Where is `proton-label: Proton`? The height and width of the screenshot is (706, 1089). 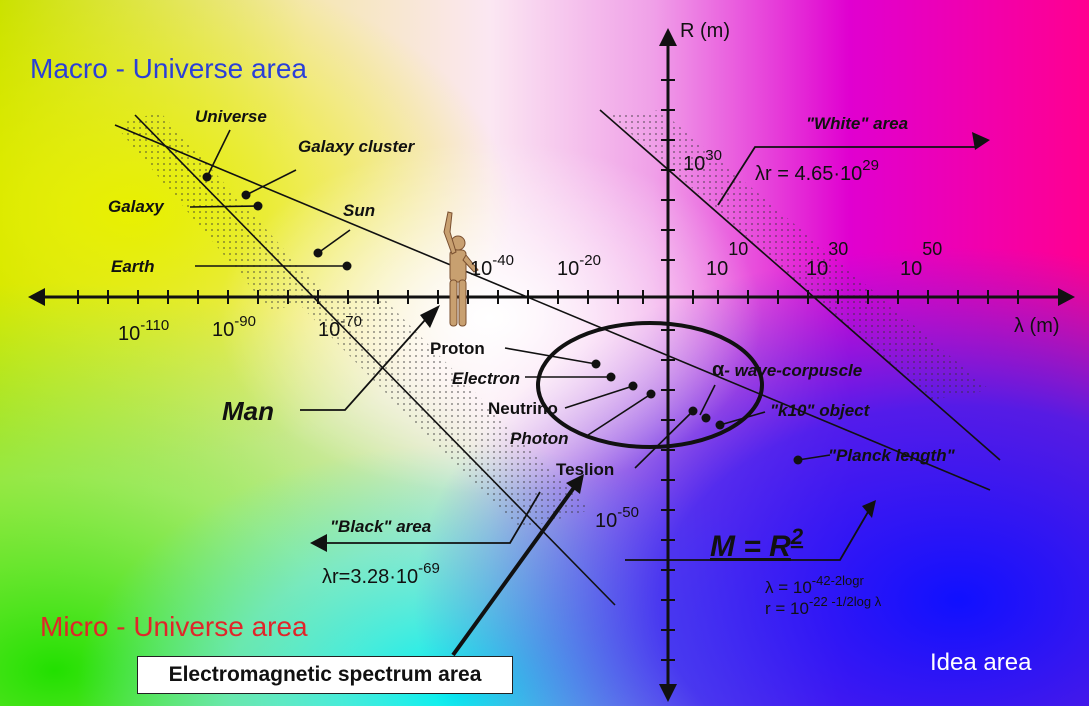 proton-label: Proton is located at coordinates (457, 348).